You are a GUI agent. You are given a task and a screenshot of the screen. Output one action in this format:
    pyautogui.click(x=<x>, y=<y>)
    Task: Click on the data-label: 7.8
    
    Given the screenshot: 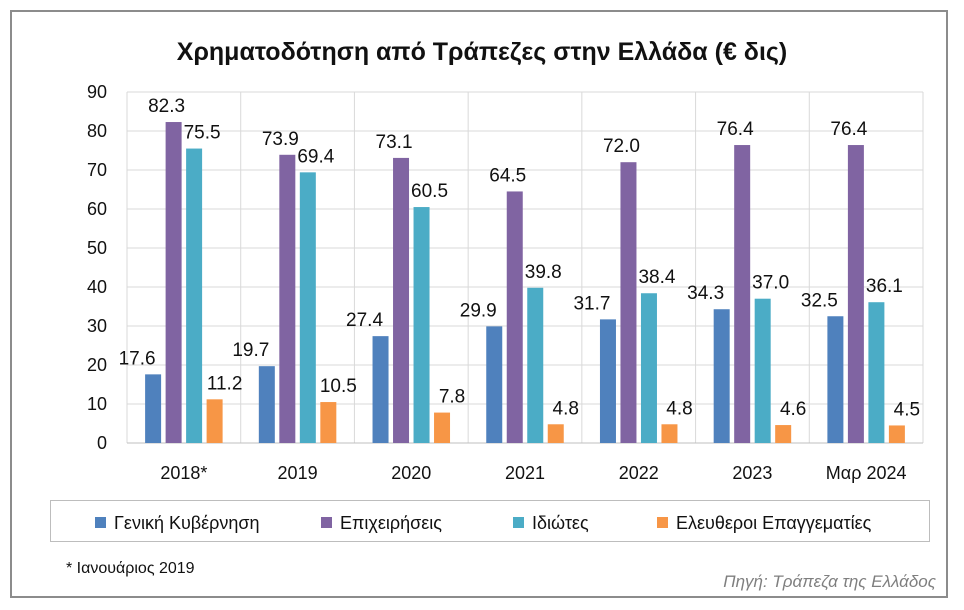 What is the action you would take?
    pyautogui.click(x=452, y=397)
    